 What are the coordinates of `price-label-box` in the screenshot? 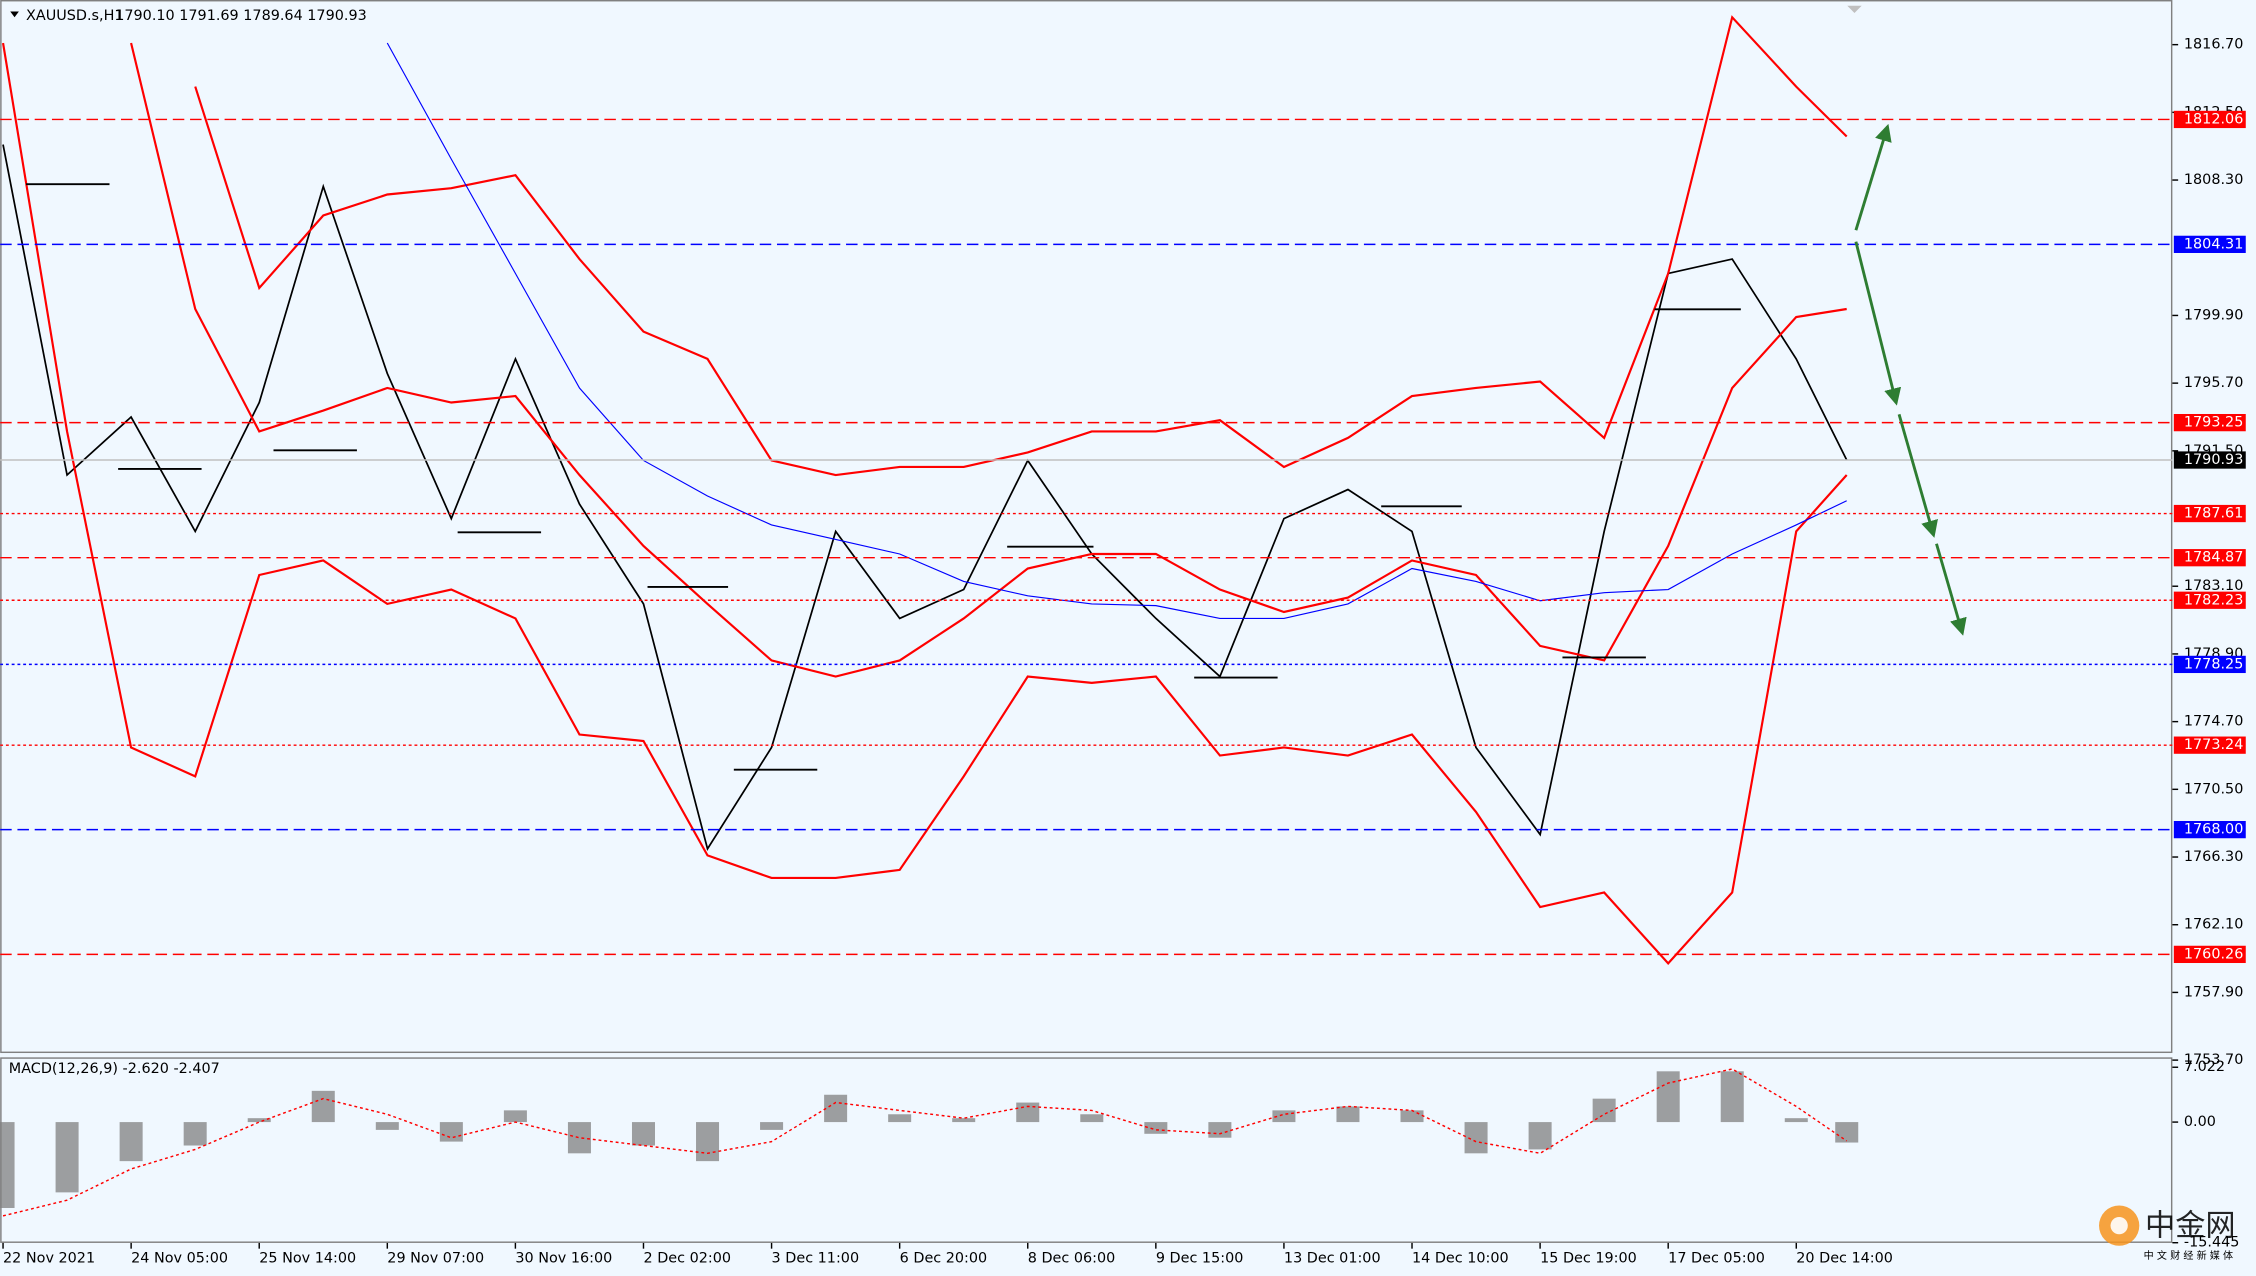 It's located at (2209, 460).